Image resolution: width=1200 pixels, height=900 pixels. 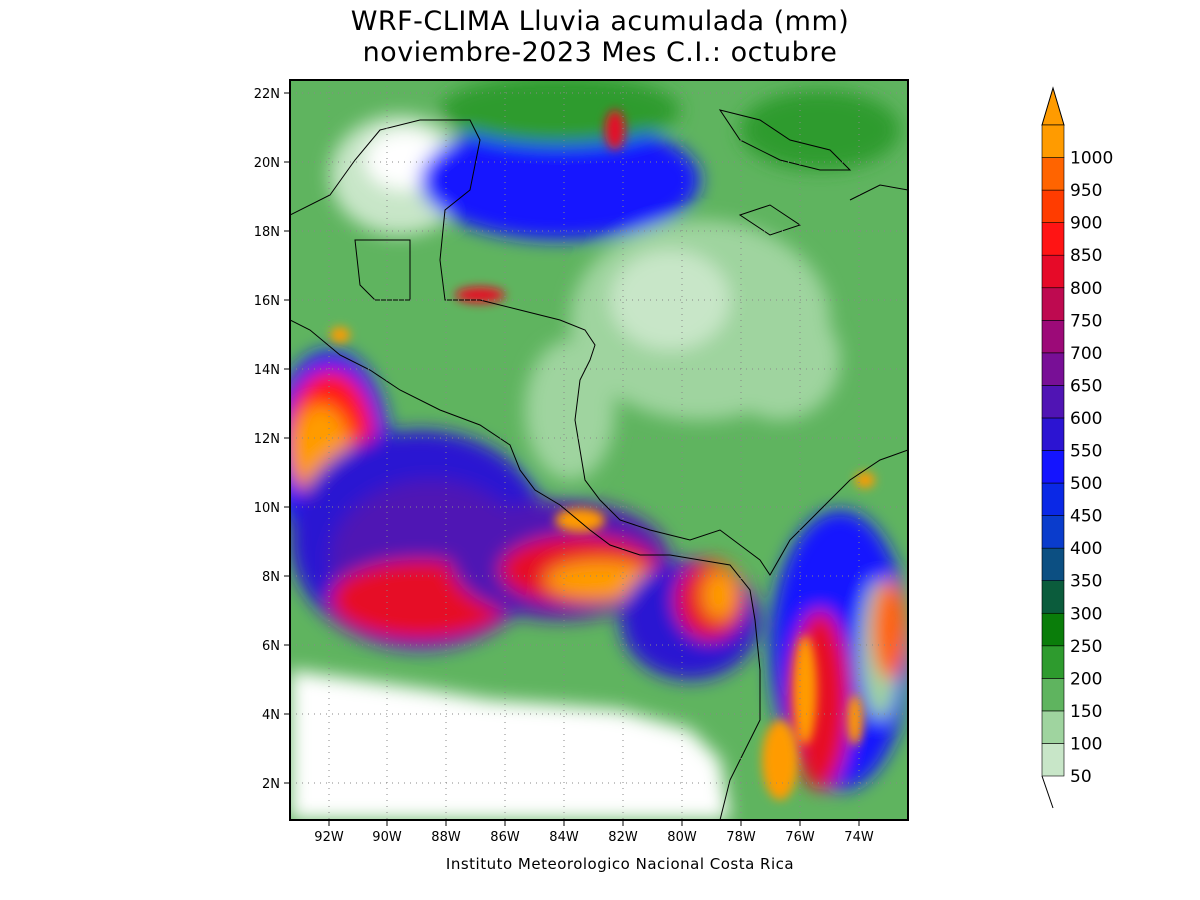 What do you see at coordinates (741, 837) in the screenshot?
I see `lon-label-78w: 78W` at bounding box center [741, 837].